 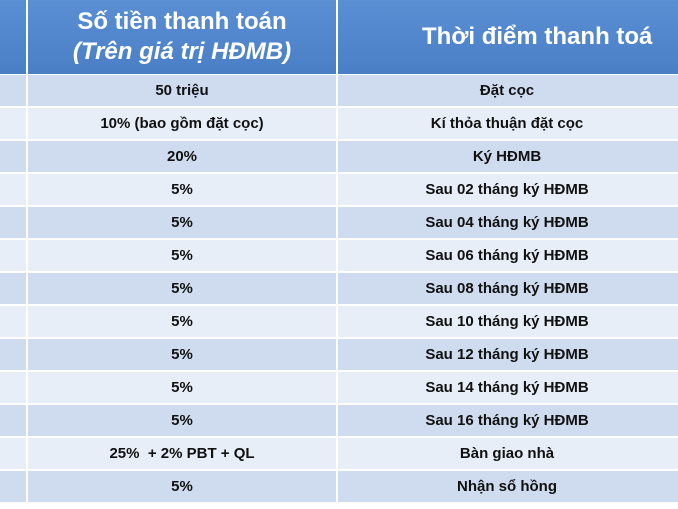 I want to click on amount-cell: 10% (bao gồm đặt cọc), so click(x=182, y=123).